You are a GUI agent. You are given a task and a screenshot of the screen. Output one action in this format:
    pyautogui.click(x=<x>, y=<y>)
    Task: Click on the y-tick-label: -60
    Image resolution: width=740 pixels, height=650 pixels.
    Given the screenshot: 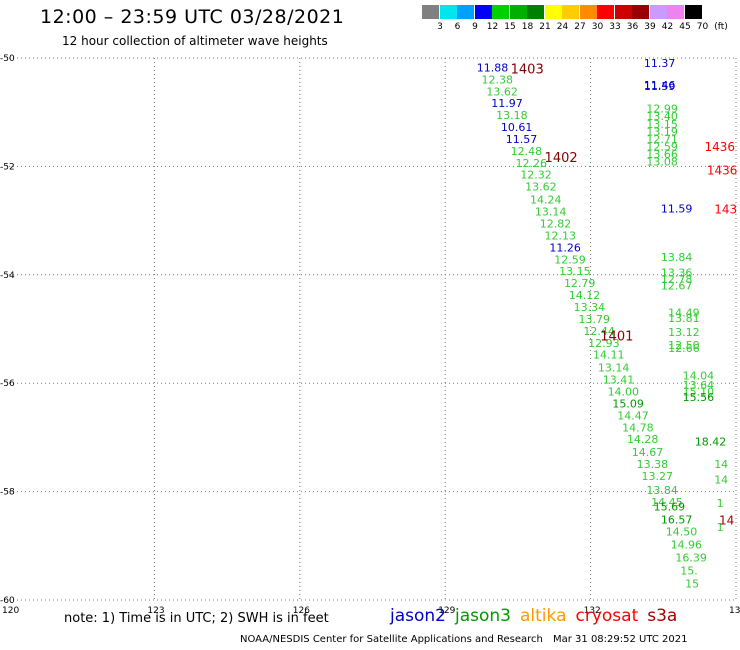 What is the action you would take?
    pyautogui.click(x=7, y=601)
    